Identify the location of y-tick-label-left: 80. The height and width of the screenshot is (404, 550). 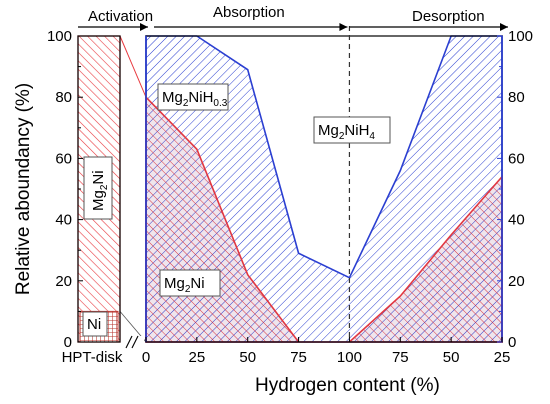
(63, 97).